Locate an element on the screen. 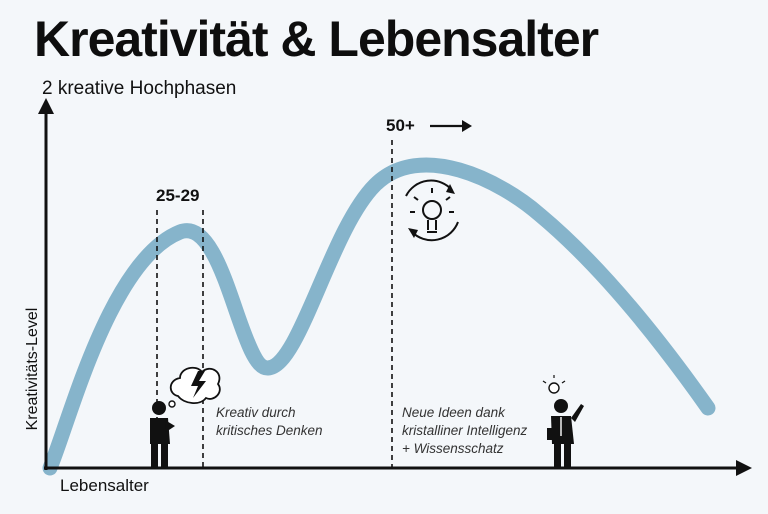 This screenshot has width=768, height=514. crystal-note-line-1: Neue Ideen dank is located at coordinates (453, 412).